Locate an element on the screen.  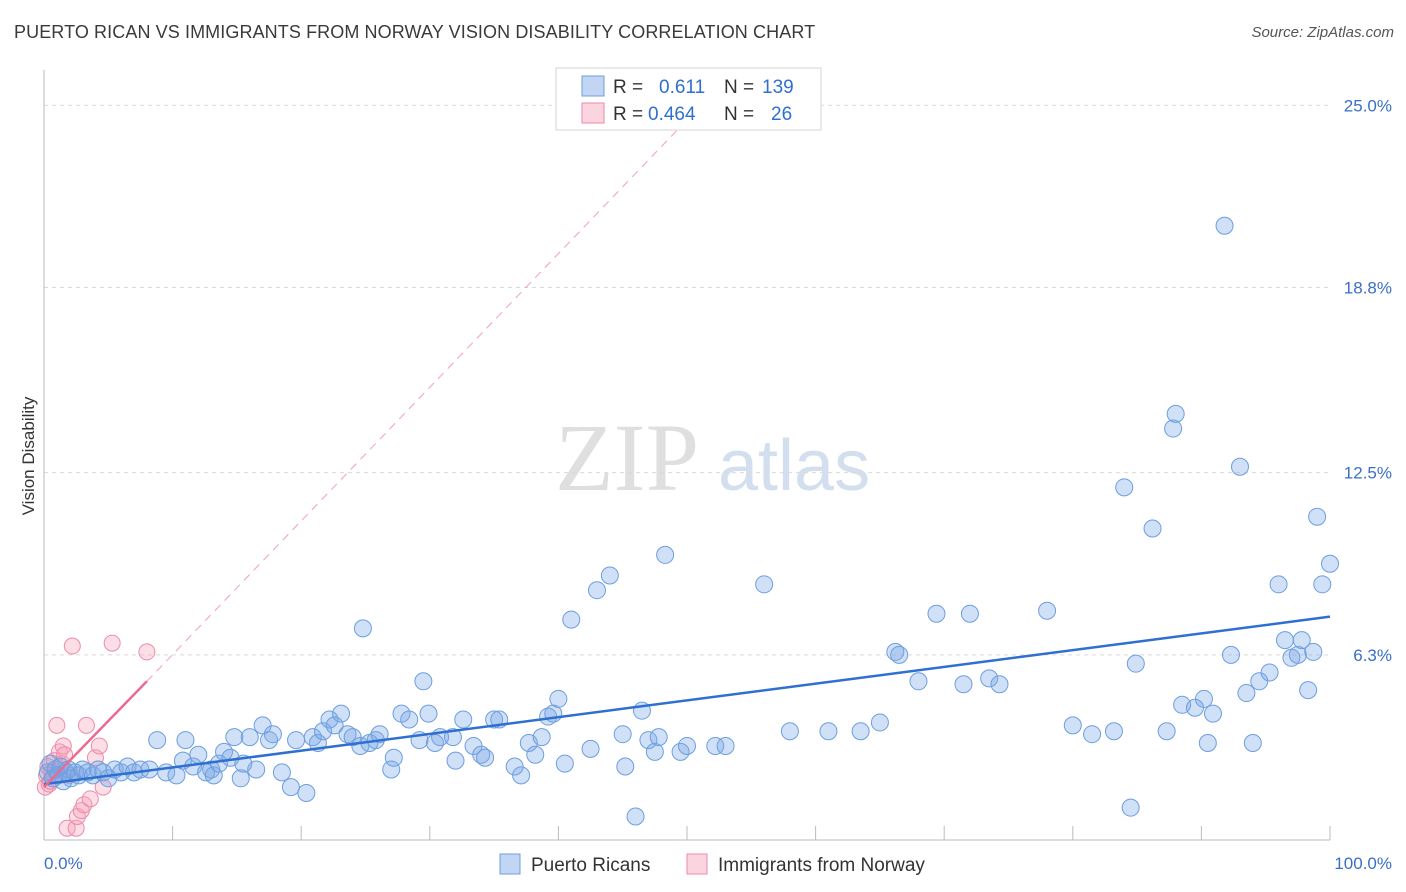
legend-r-label-1: R = is located at coordinates (628, 87).